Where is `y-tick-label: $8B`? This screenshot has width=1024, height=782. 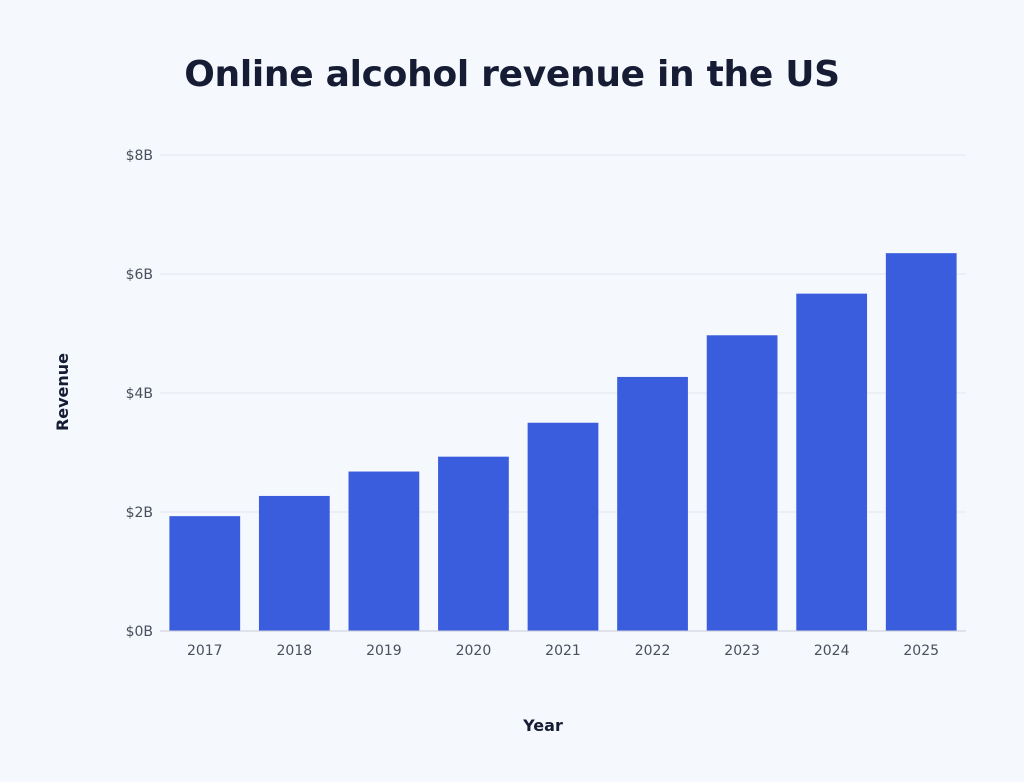
y-tick-label: $8B is located at coordinates (139, 156).